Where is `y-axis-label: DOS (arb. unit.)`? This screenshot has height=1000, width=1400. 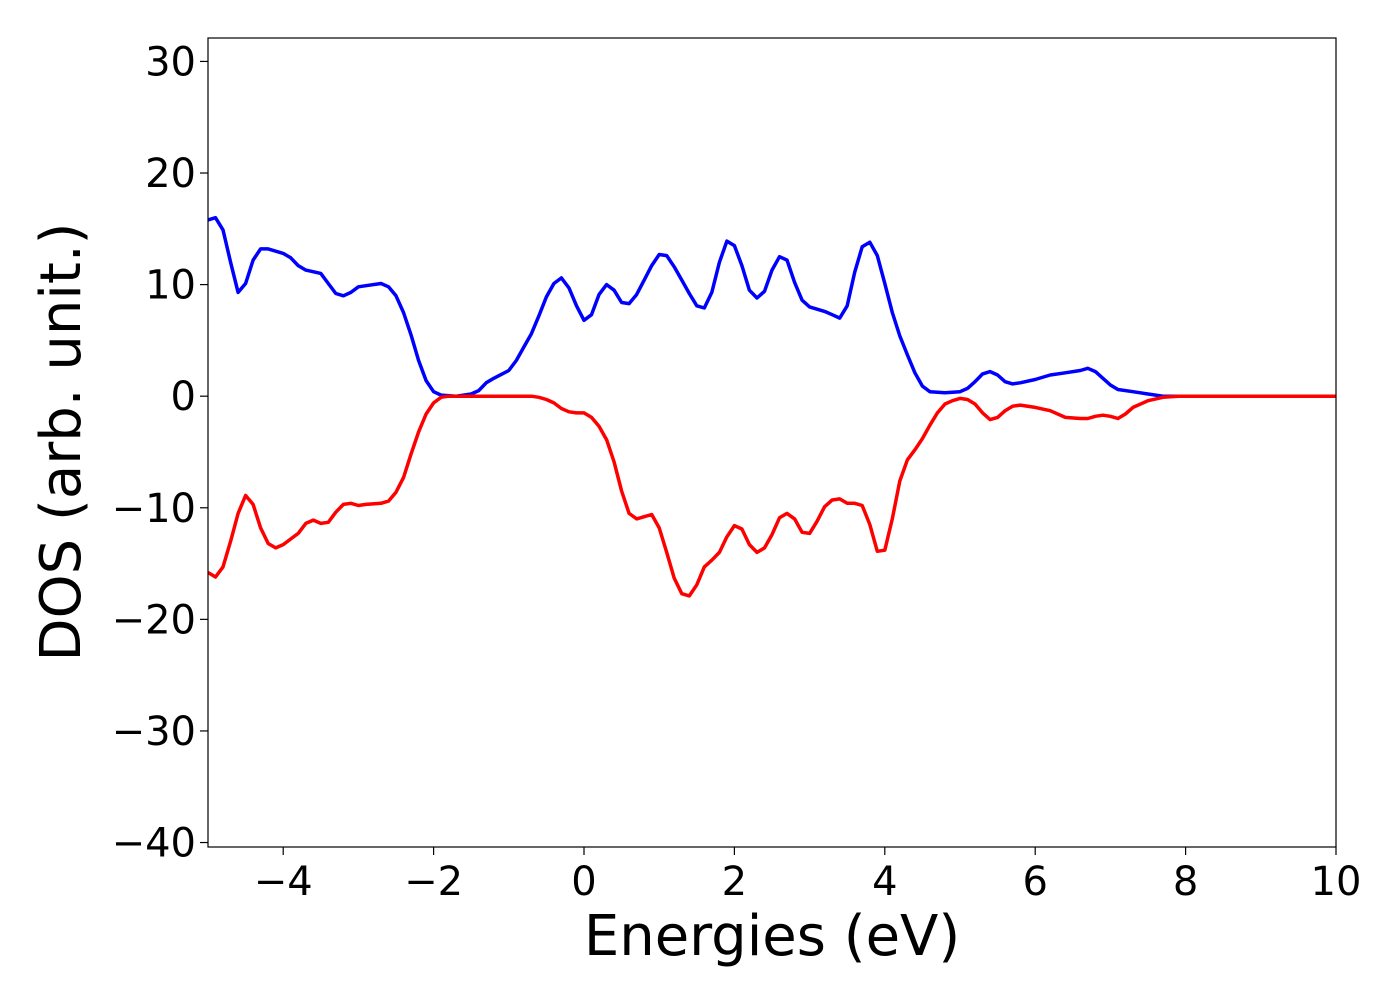 y-axis-label: DOS (arb. unit.) is located at coordinates (61, 441).